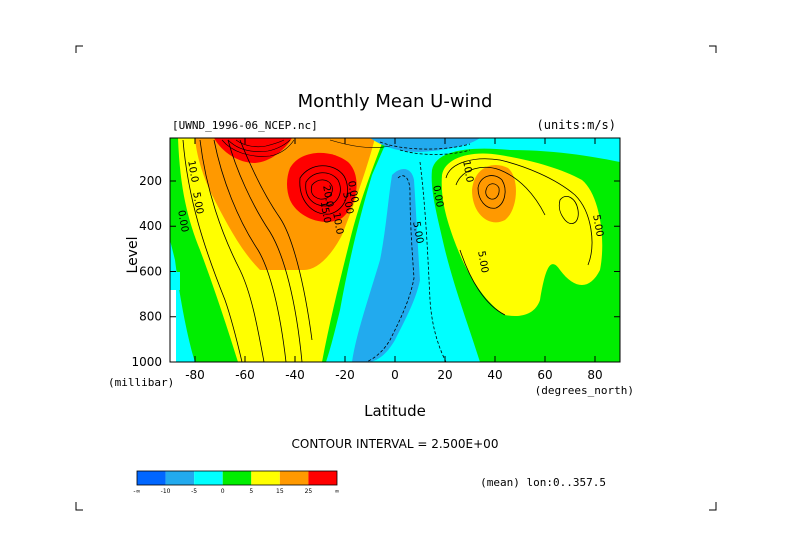 The image size is (789, 558). I want to click on missing-data, so click(173, 325).